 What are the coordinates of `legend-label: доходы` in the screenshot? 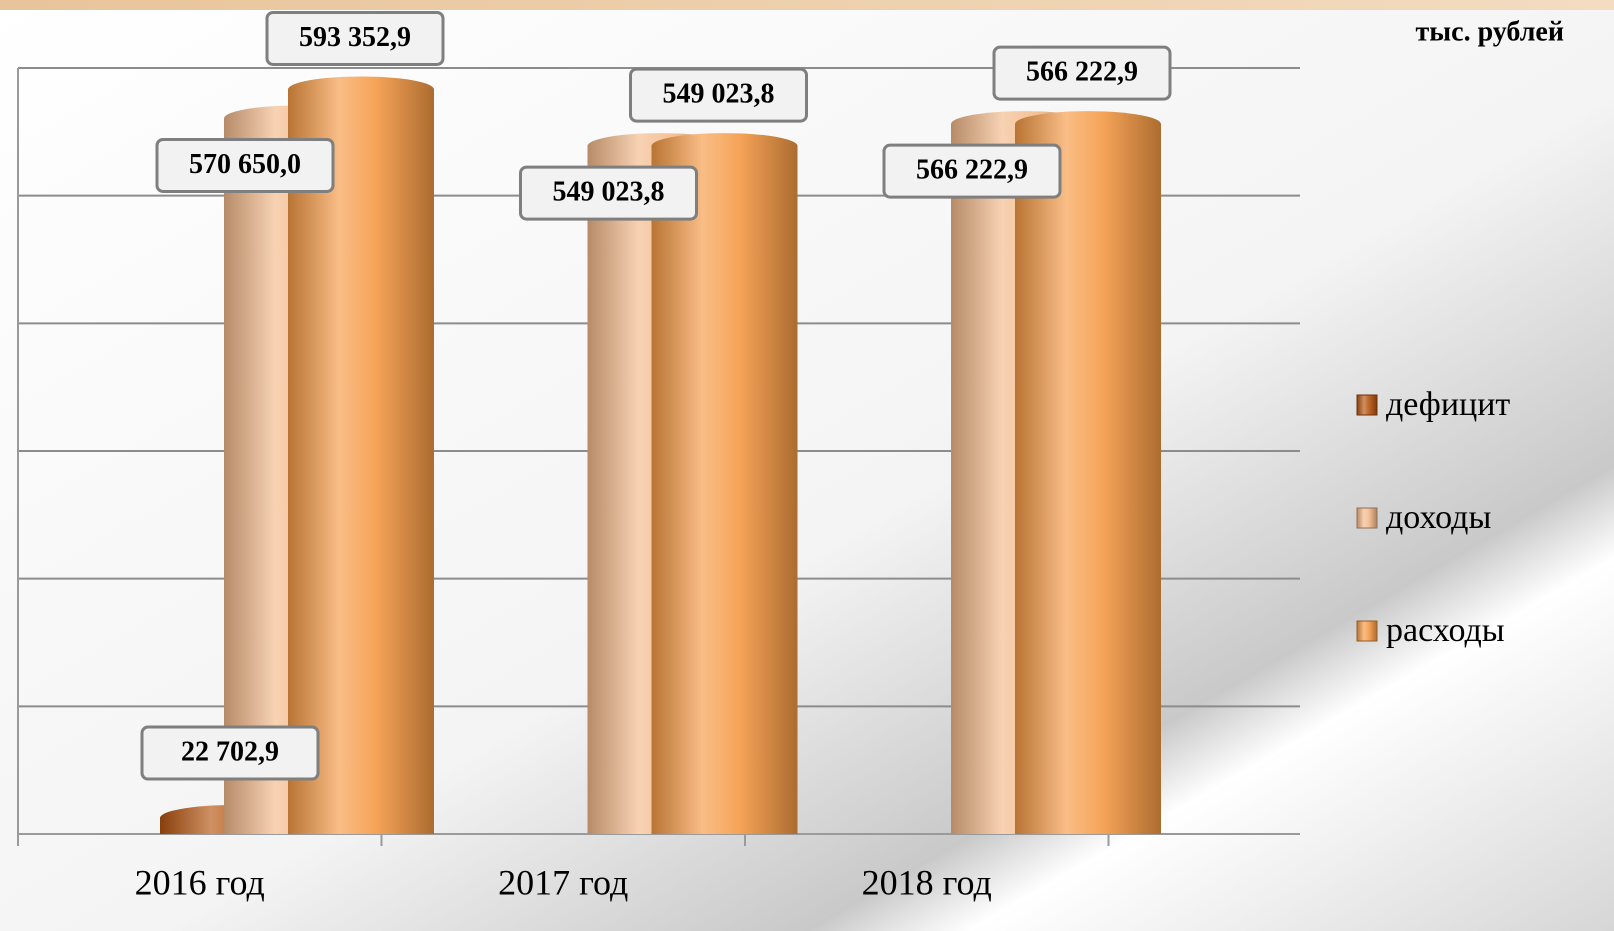 It's located at (1438, 517).